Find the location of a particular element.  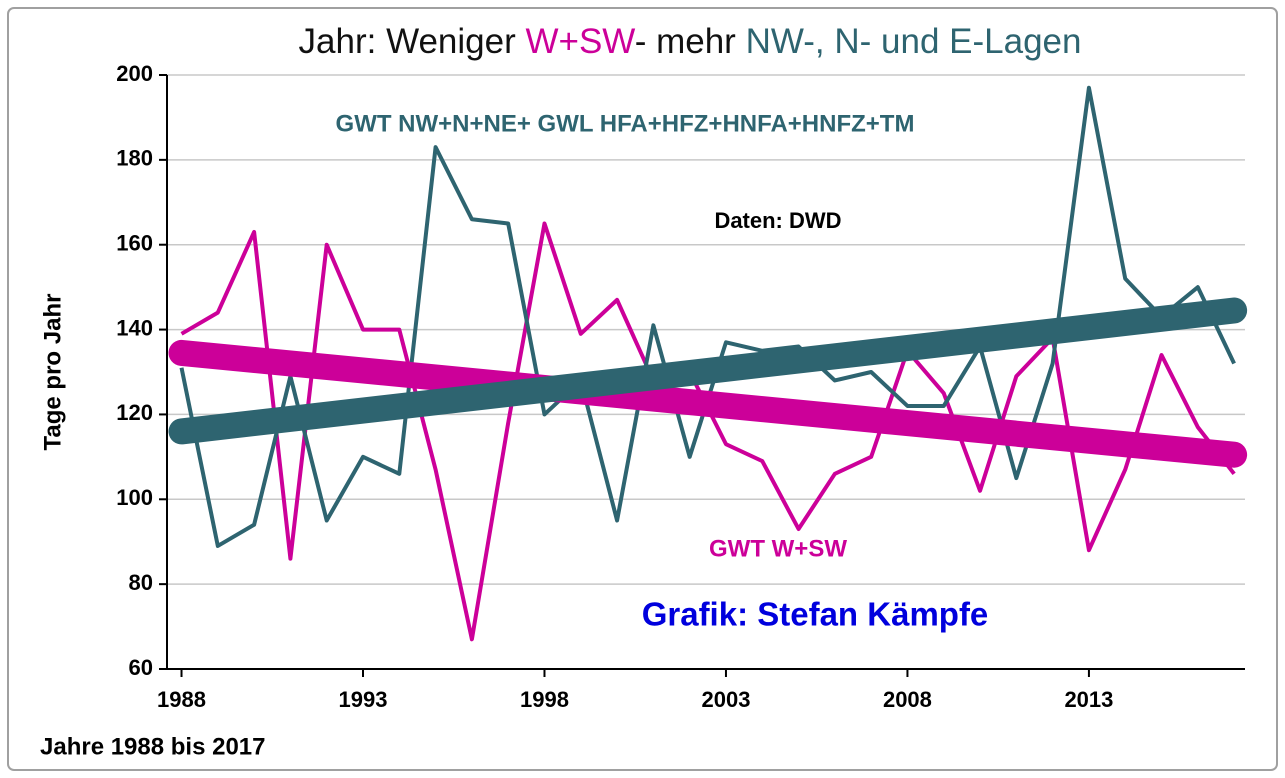

x-axis-label: Jahre 1988 bis 2017 is located at coordinates (153, 746).